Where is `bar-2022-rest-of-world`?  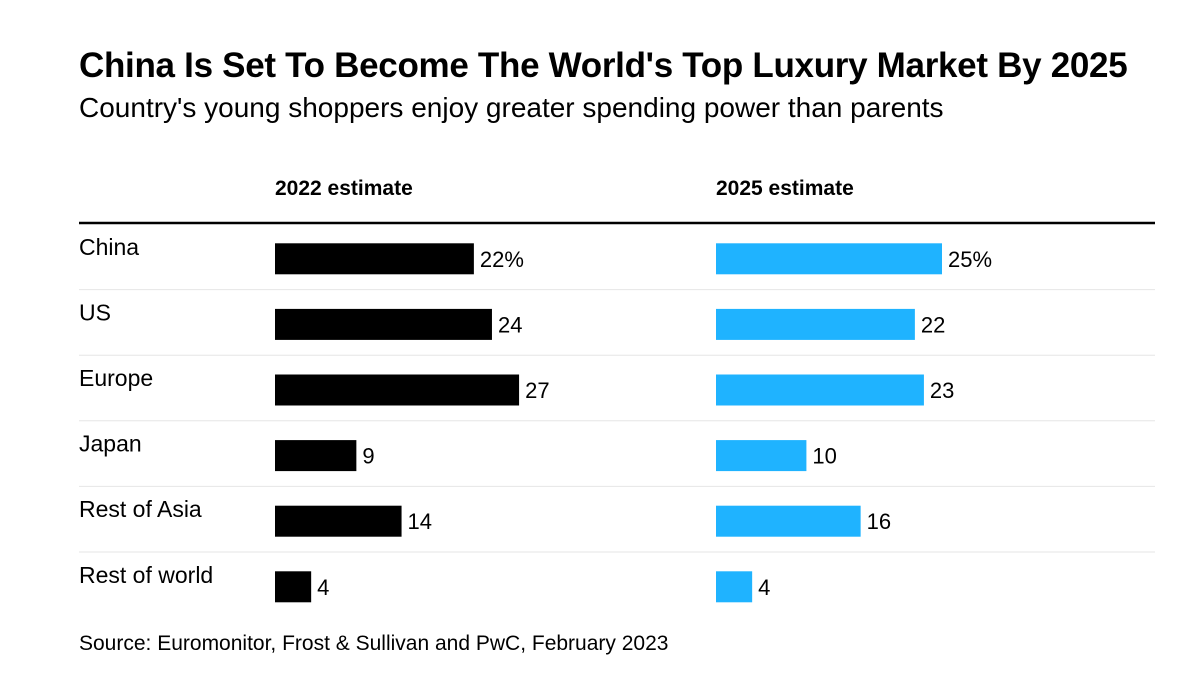 bar-2022-rest-of-world is located at coordinates (293, 587).